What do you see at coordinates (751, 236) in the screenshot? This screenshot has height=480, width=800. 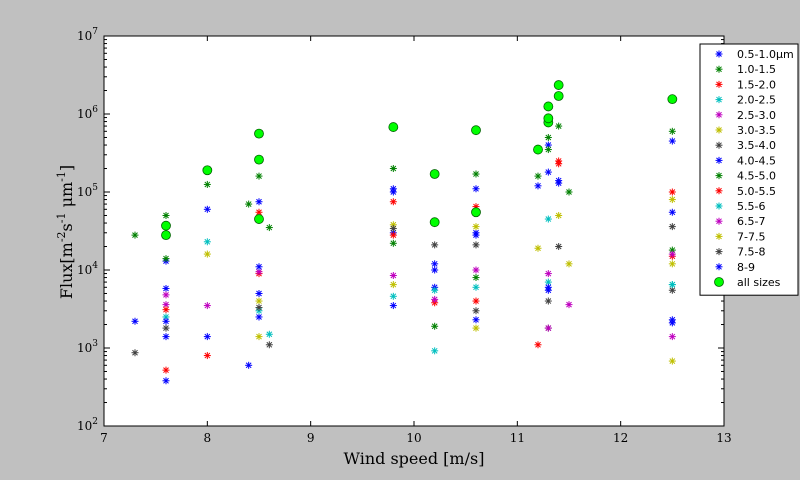 I see `legend-entry-label: 7-7.5` at bounding box center [751, 236].